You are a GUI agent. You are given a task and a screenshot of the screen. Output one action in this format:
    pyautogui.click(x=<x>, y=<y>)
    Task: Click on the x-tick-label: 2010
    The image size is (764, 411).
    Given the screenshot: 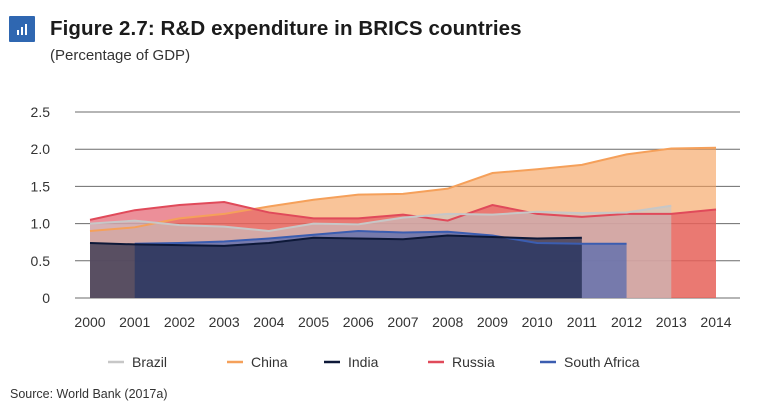 What is the action you would take?
    pyautogui.click(x=537, y=322)
    